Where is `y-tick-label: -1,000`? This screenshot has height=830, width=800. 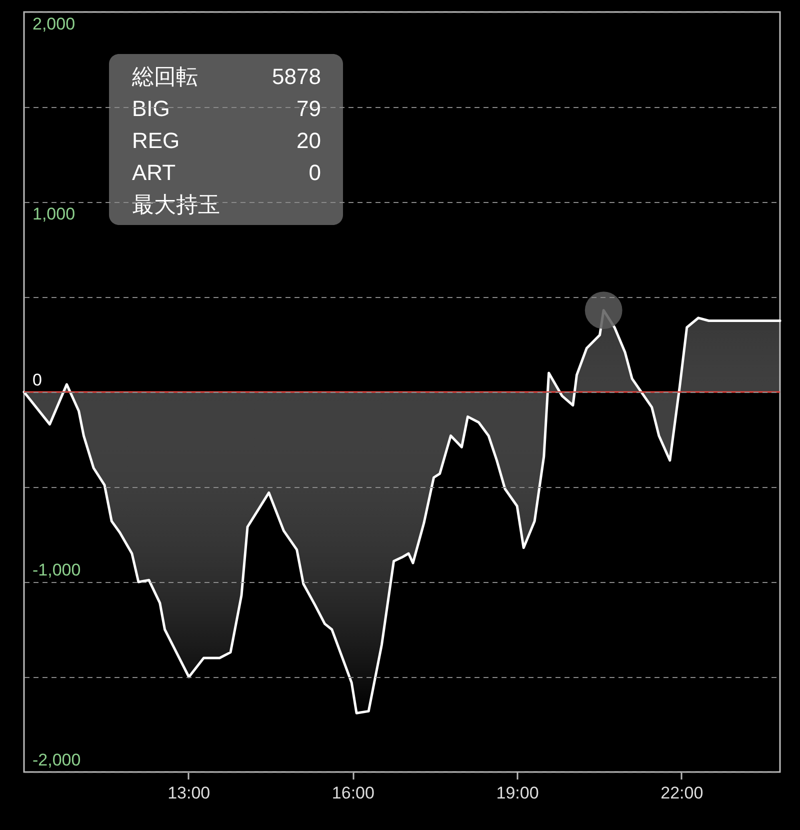
y-tick-label: -1,000 is located at coordinates (56, 570).